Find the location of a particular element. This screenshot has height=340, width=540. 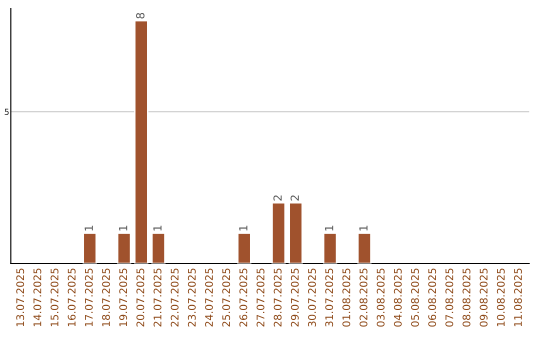

x-tick-label: 27.07.2025 is located at coordinates (260, 297).